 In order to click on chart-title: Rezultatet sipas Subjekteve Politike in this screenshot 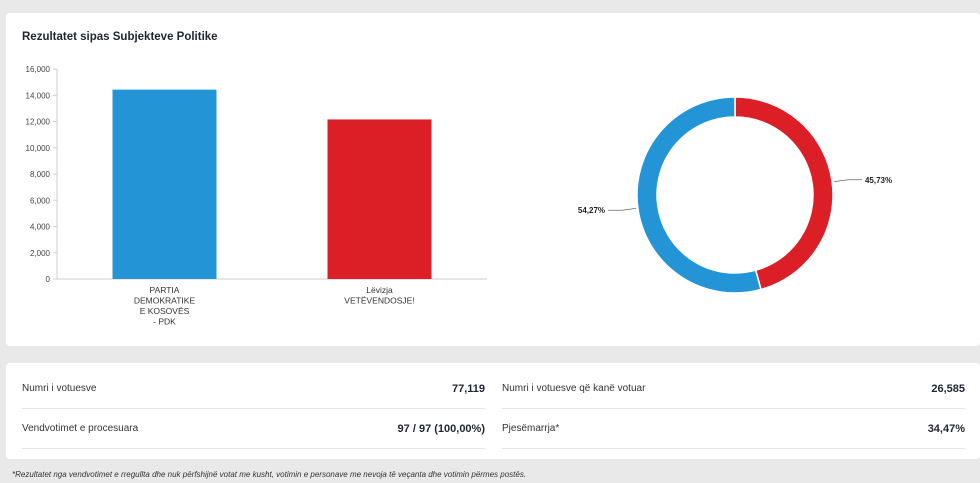, I will do `click(120, 37)`.